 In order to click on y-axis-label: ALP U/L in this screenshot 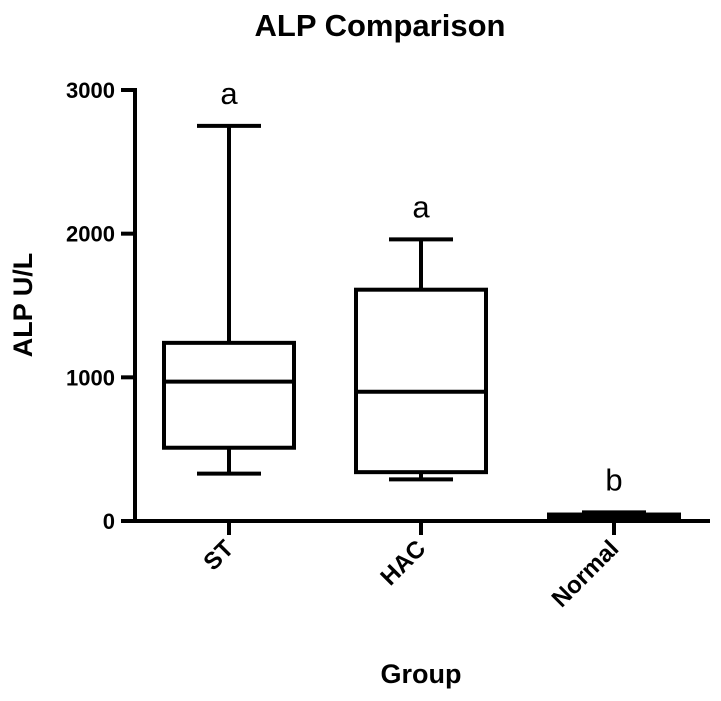, I will do `click(23, 305)`.